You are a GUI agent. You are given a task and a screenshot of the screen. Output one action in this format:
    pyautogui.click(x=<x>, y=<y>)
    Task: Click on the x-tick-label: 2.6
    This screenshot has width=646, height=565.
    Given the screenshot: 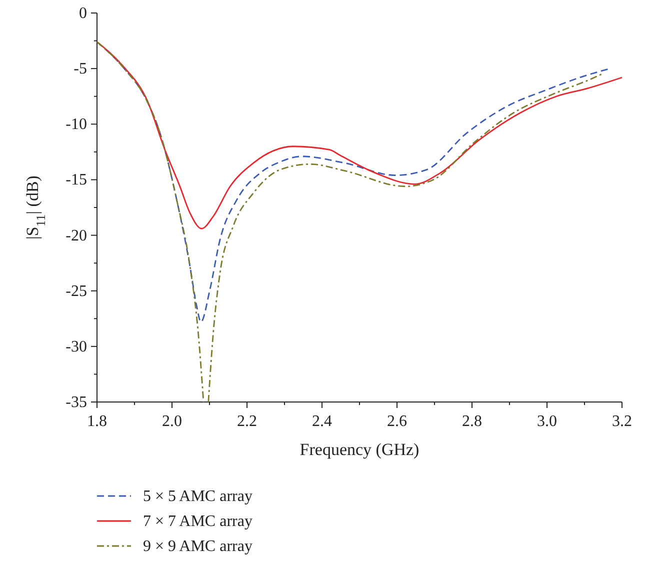 What is the action you would take?
    pyautogui.click(x=397, y=421)
    